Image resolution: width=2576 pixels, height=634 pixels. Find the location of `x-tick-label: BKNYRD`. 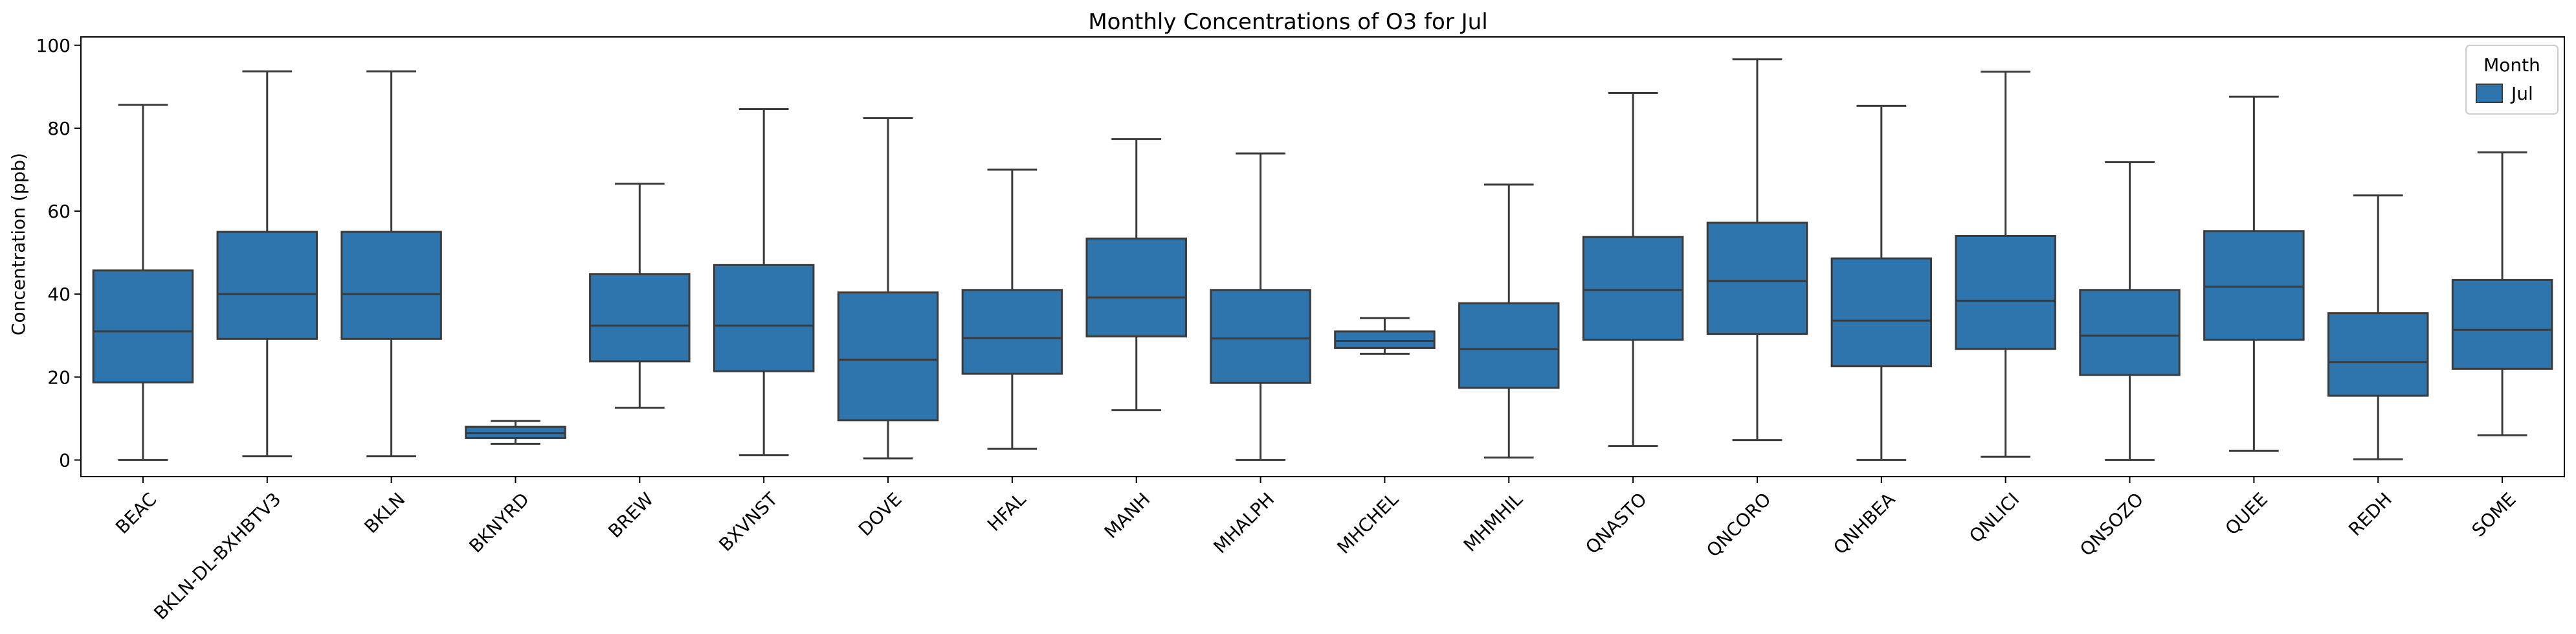

x-tick-label: BKNYRD is located at coordinates (499, 522).